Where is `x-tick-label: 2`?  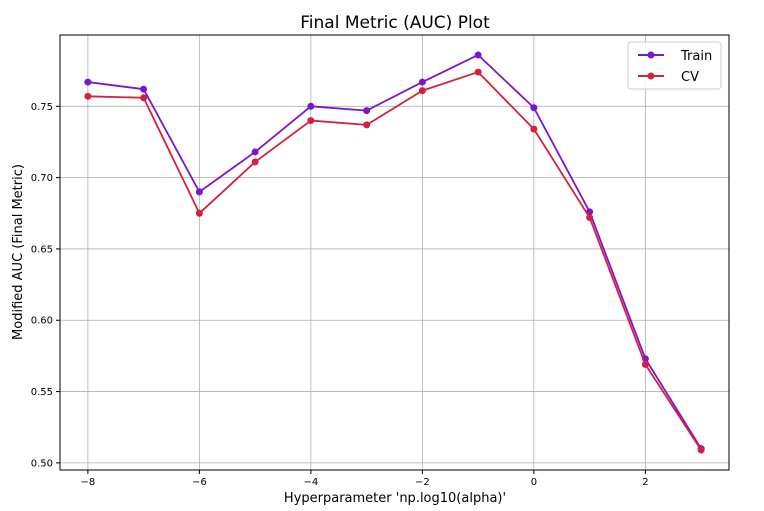
x-tick-label: 2 is located at coordinates (645, 482).